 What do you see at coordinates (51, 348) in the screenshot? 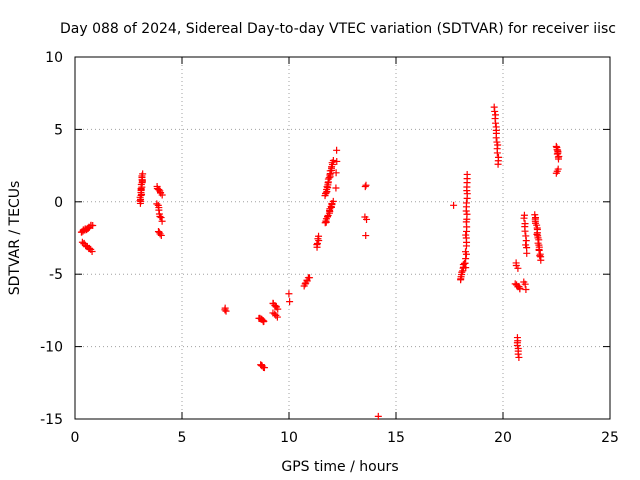
I see `y-tick-label: -10` at bounding box center [51, 348].